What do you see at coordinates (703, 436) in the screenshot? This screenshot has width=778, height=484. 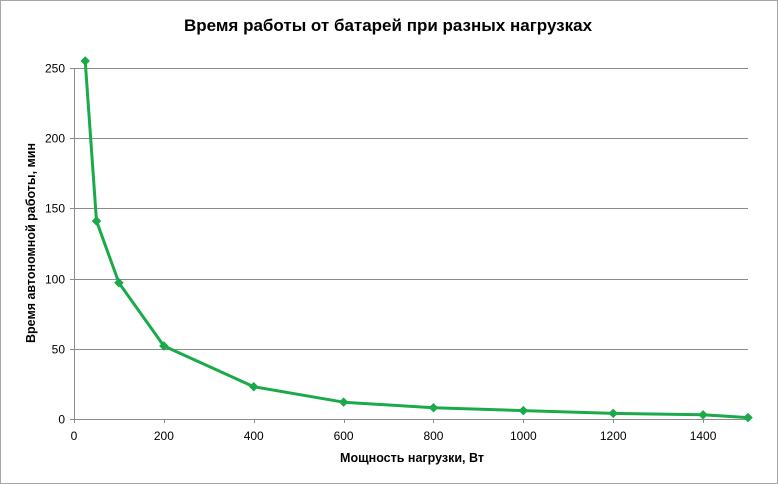 I see `x-tick-label-1400: 1400` at bounding box center [703, 436].